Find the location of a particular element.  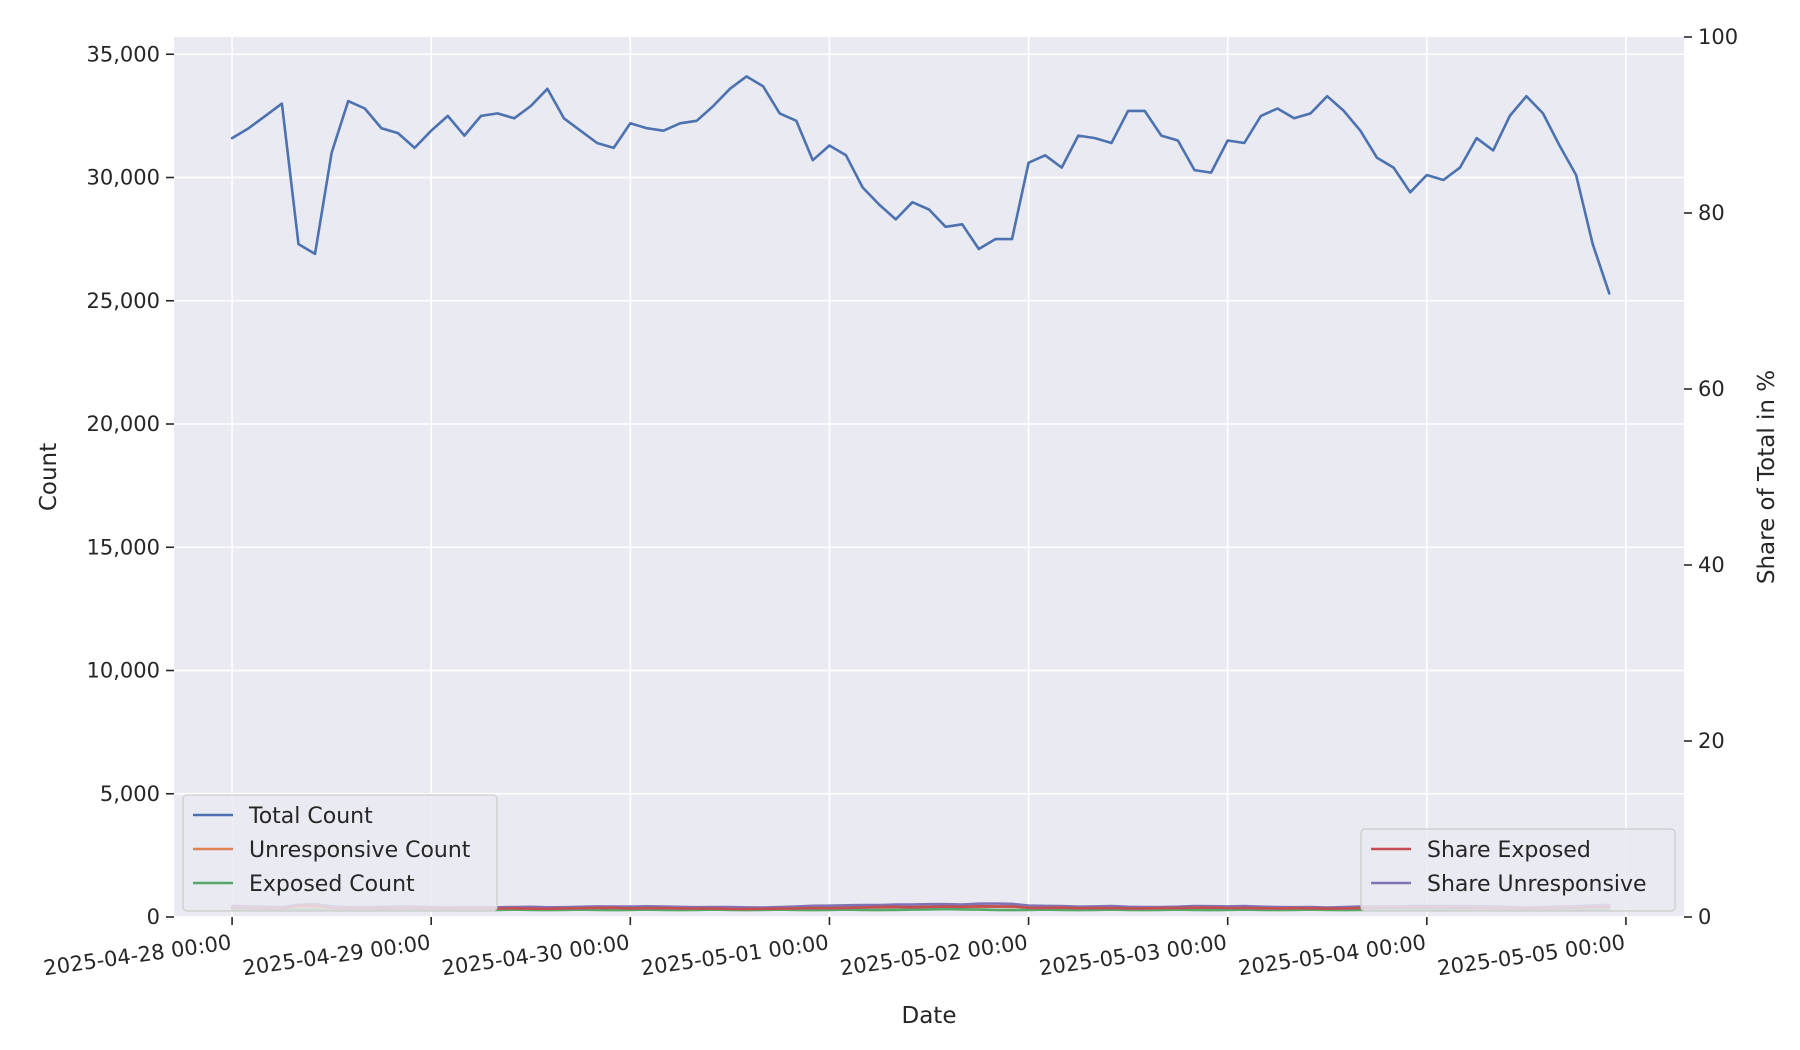

legend-label-share-exposed: Share Exposed is located at coordinates (1509, 850).